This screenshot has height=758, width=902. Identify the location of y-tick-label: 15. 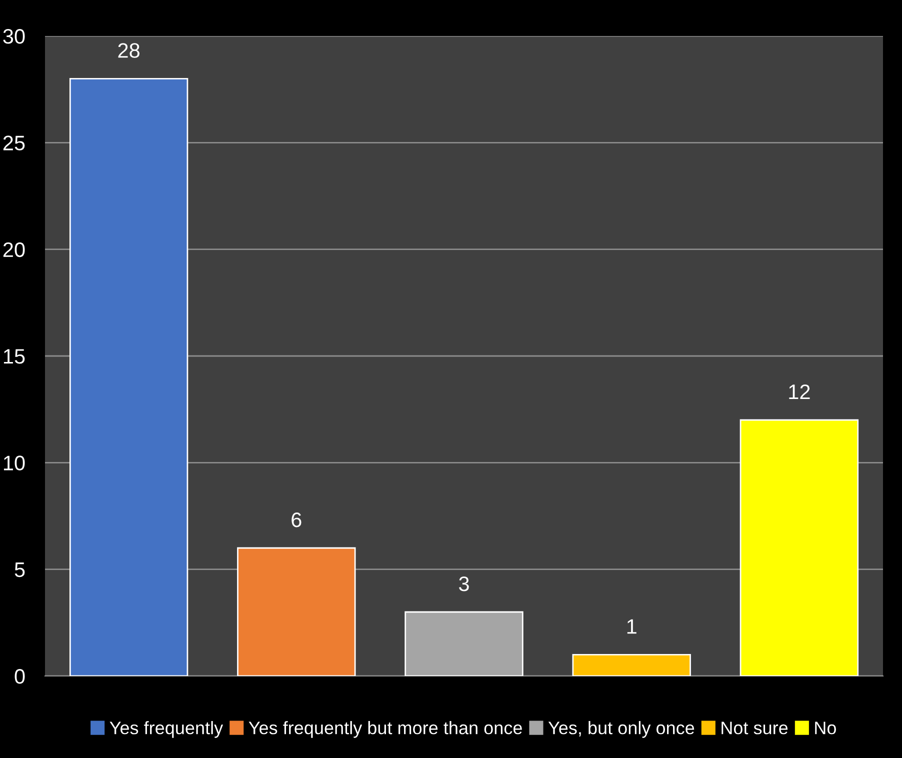
(14, 356).